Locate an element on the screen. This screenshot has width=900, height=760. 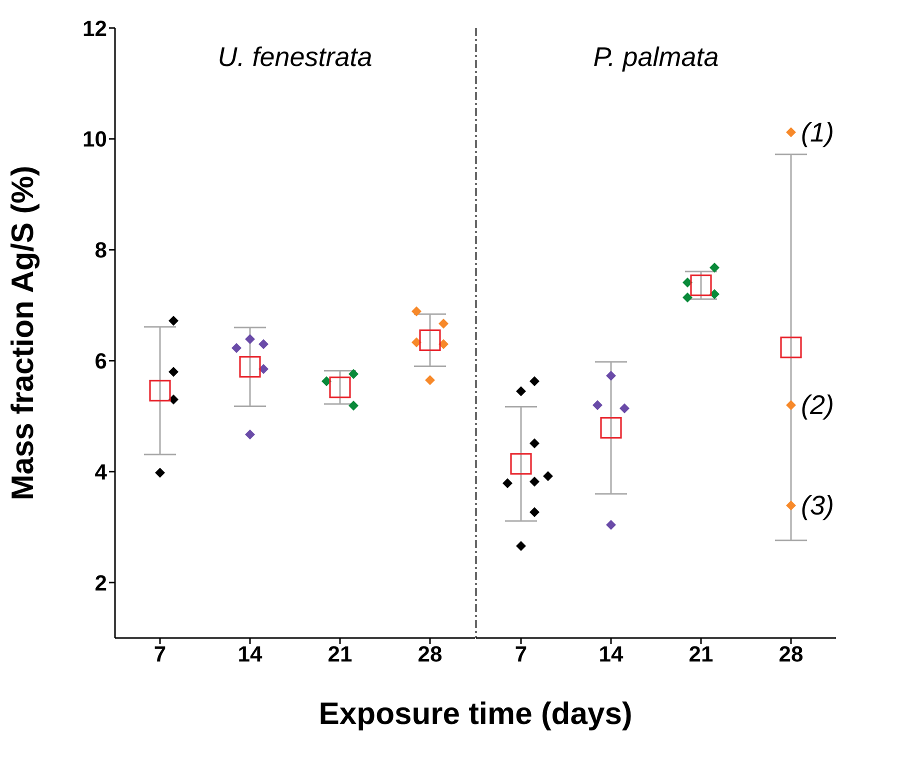
y-tick-label: 10 is located at coordinates (94, 139).